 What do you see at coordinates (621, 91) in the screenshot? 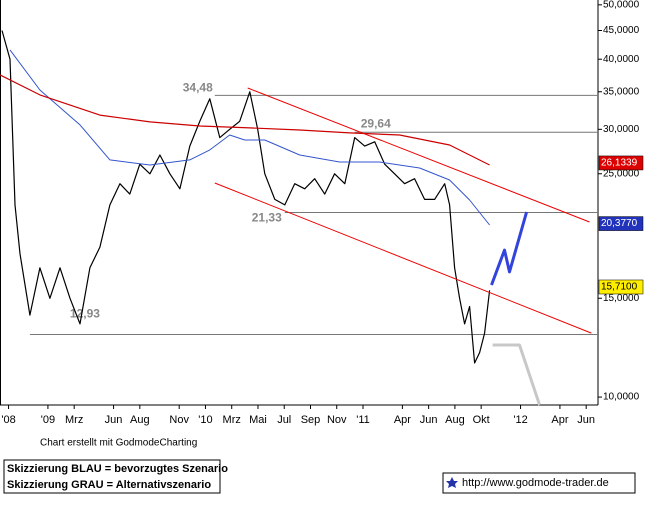
I see `y-tick-label: 35,0000` at bounding box center [621, 91].